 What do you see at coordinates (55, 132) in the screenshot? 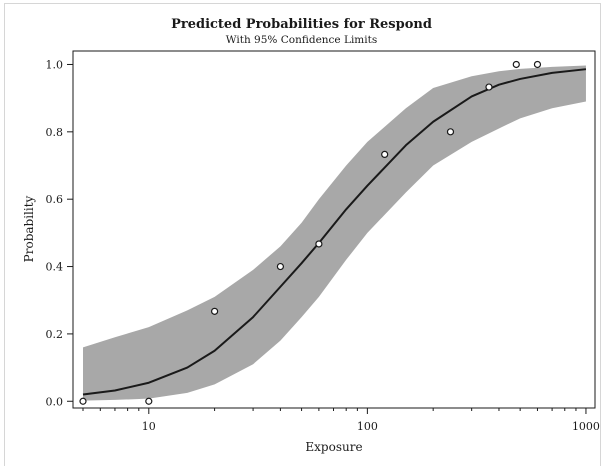
I see `y-tick-label: 0.8` at bounding box center [55, 132].